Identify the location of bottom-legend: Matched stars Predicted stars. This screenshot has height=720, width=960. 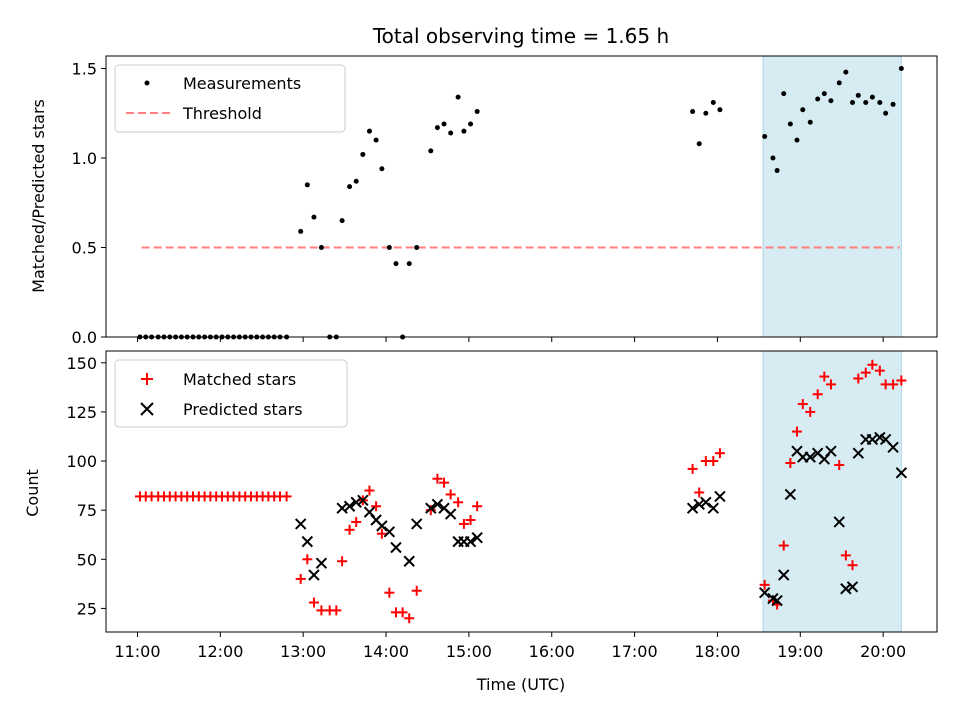
(231, 393).